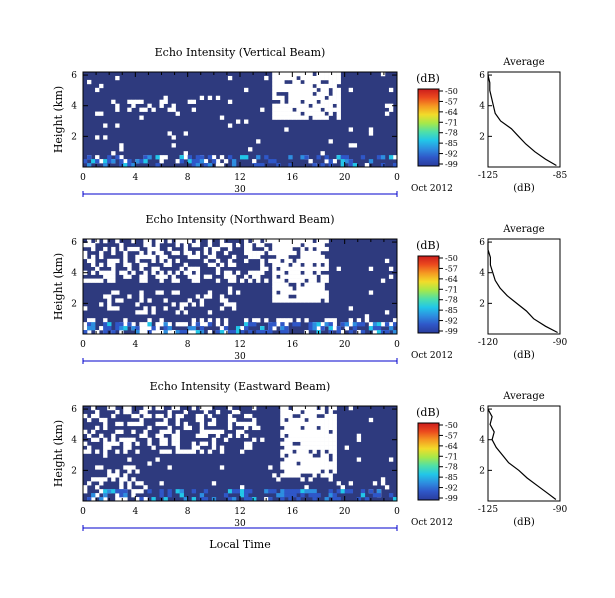 This screenshot has width=615, height=598. I want to click on colorbar-tick-label: -92, so click(451, 154).